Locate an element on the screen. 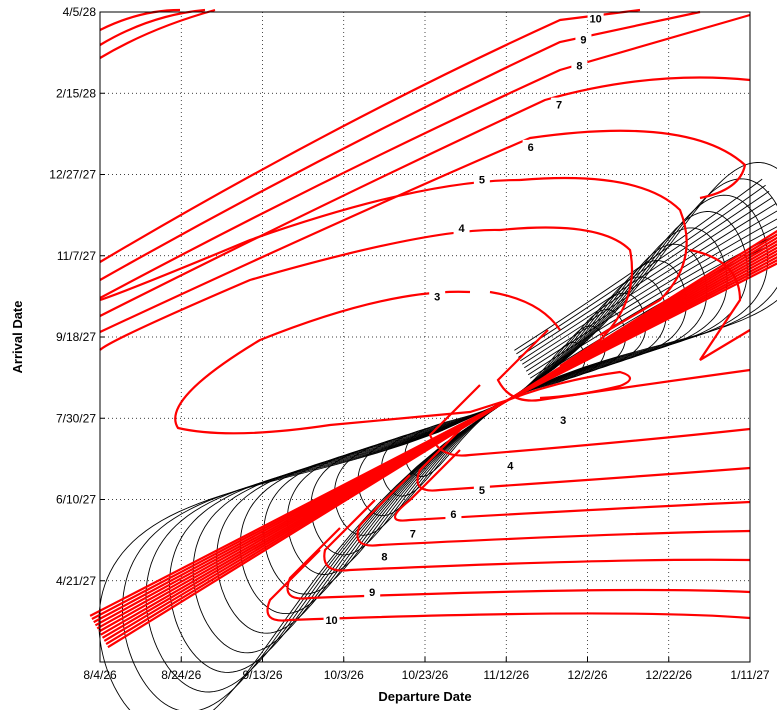  y-tick-label: 9/18/27 is located at coordinates (76, 337).